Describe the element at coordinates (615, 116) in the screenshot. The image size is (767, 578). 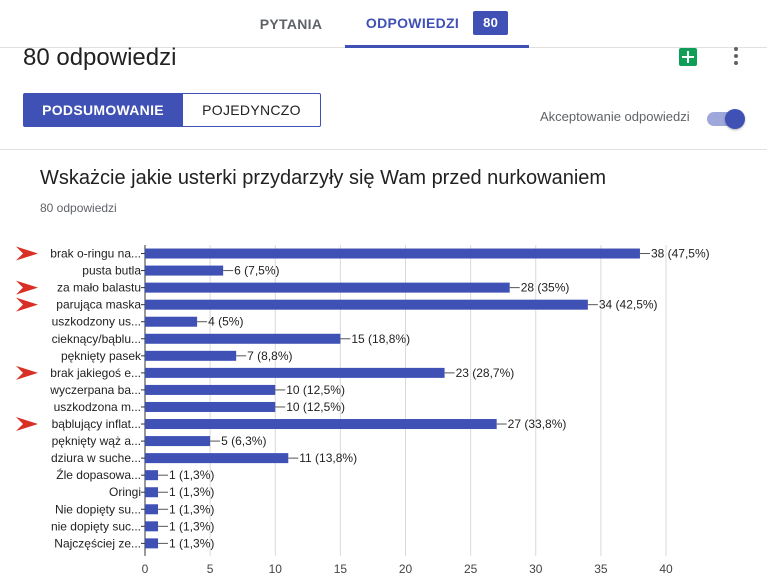
I see `accepting-responses-label: Akceptowanie odpowiedzi` at that location.